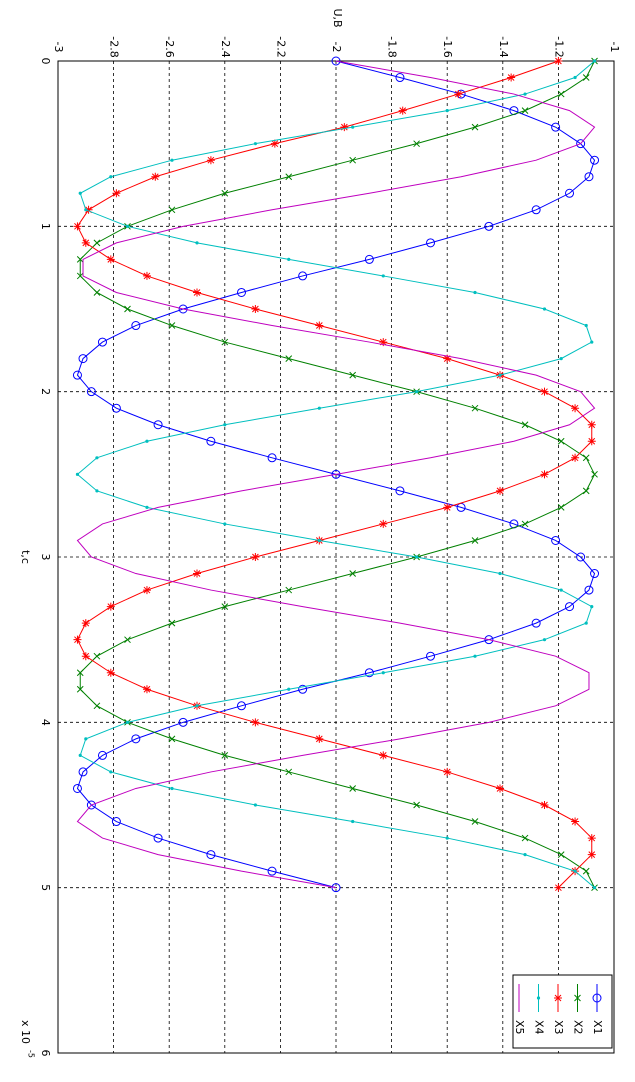  I want to click on x-tick-label: 3, so click(45, 557).